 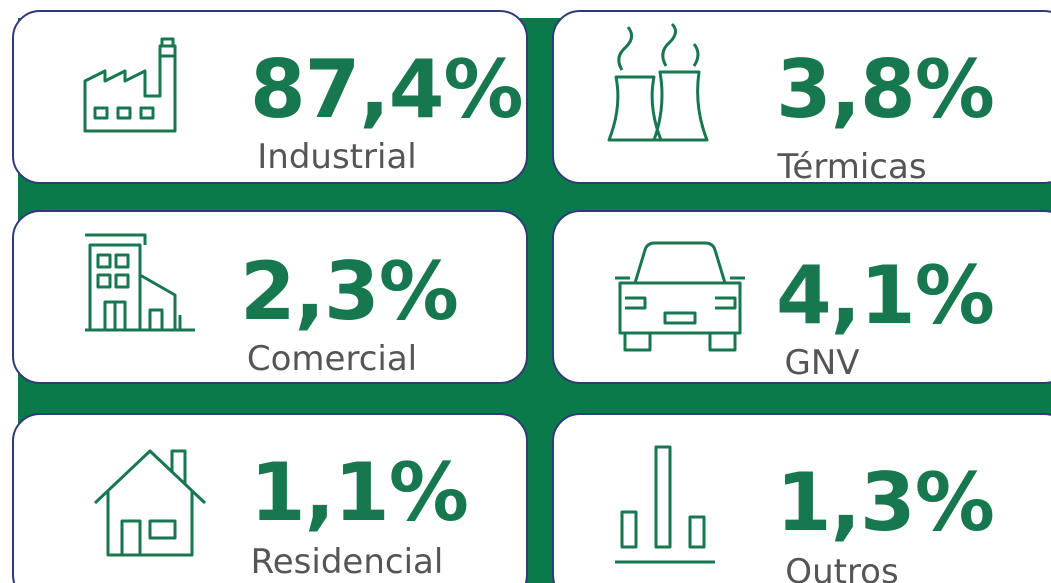 What do you see at coordinates (885, 502) in the screenshot?
I see `value: 1,3%` at bounding box center [885, 502].